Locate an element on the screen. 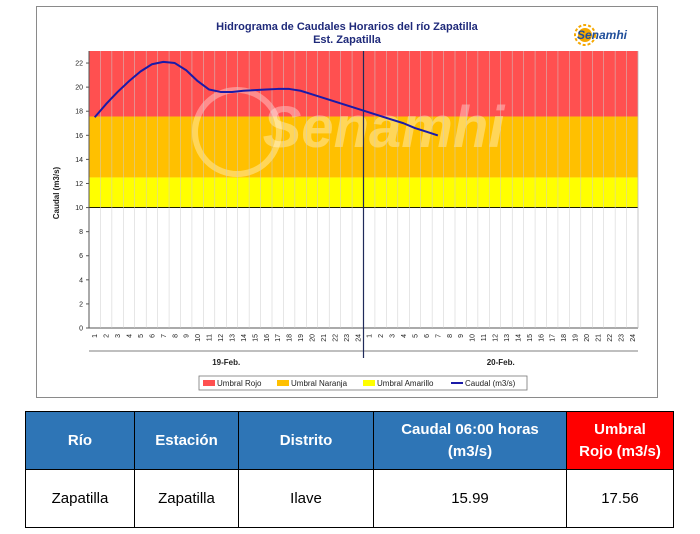  legend-label: Caudal (m3/s) is located at coordinates (490, 383).